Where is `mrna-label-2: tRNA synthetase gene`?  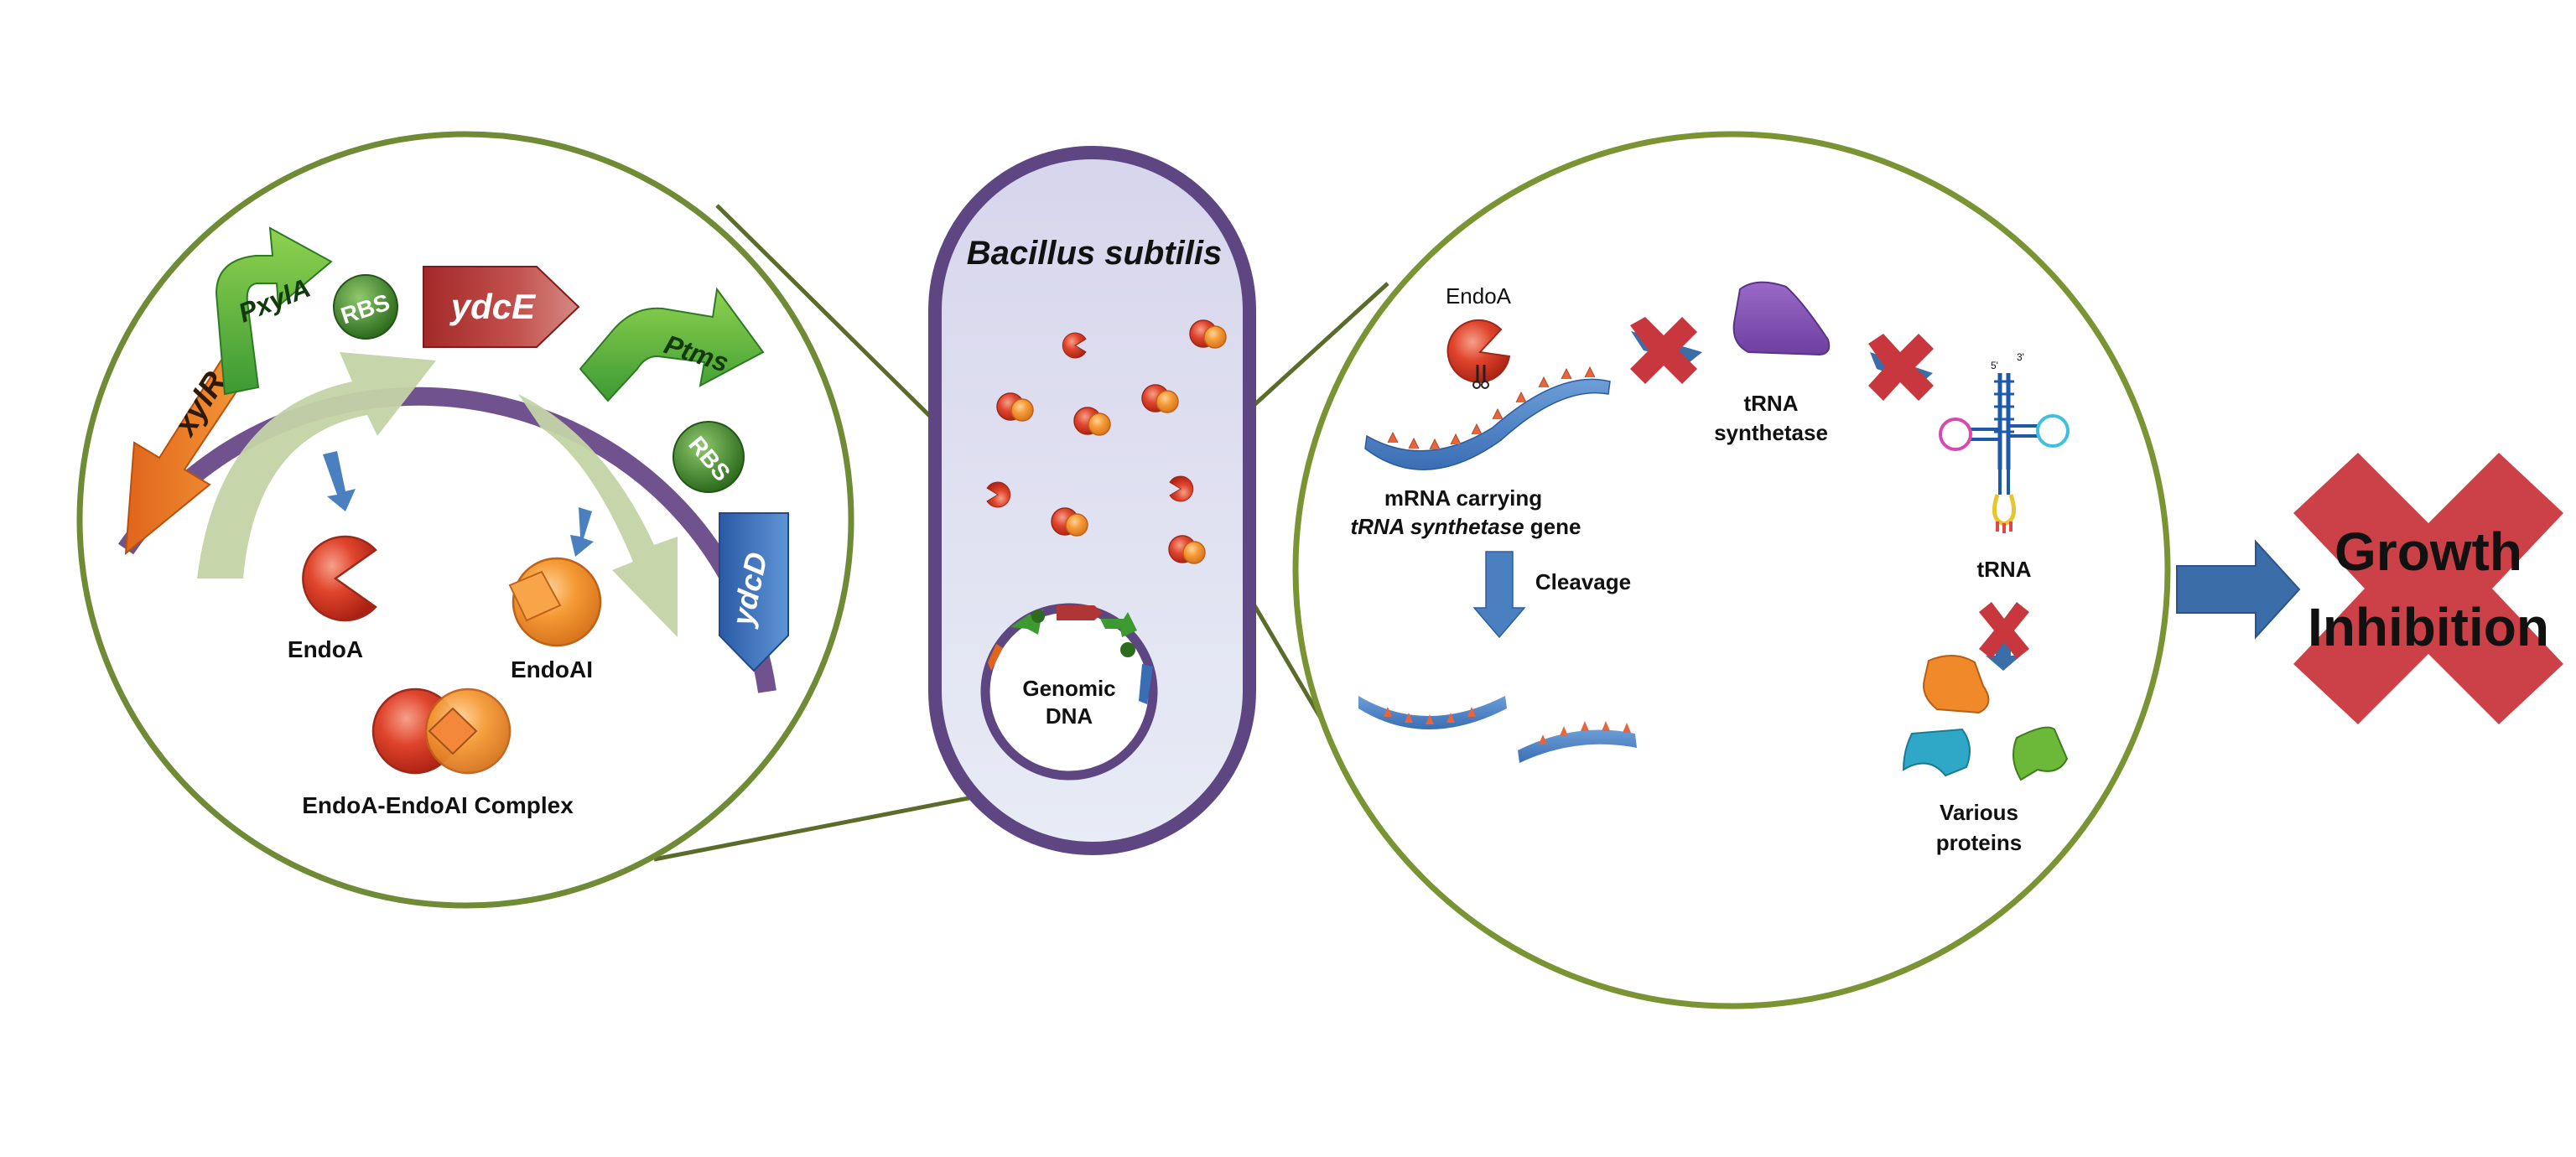
mrna-label-2: tRNA synthetase gene is located at coordinates (1465, 526).